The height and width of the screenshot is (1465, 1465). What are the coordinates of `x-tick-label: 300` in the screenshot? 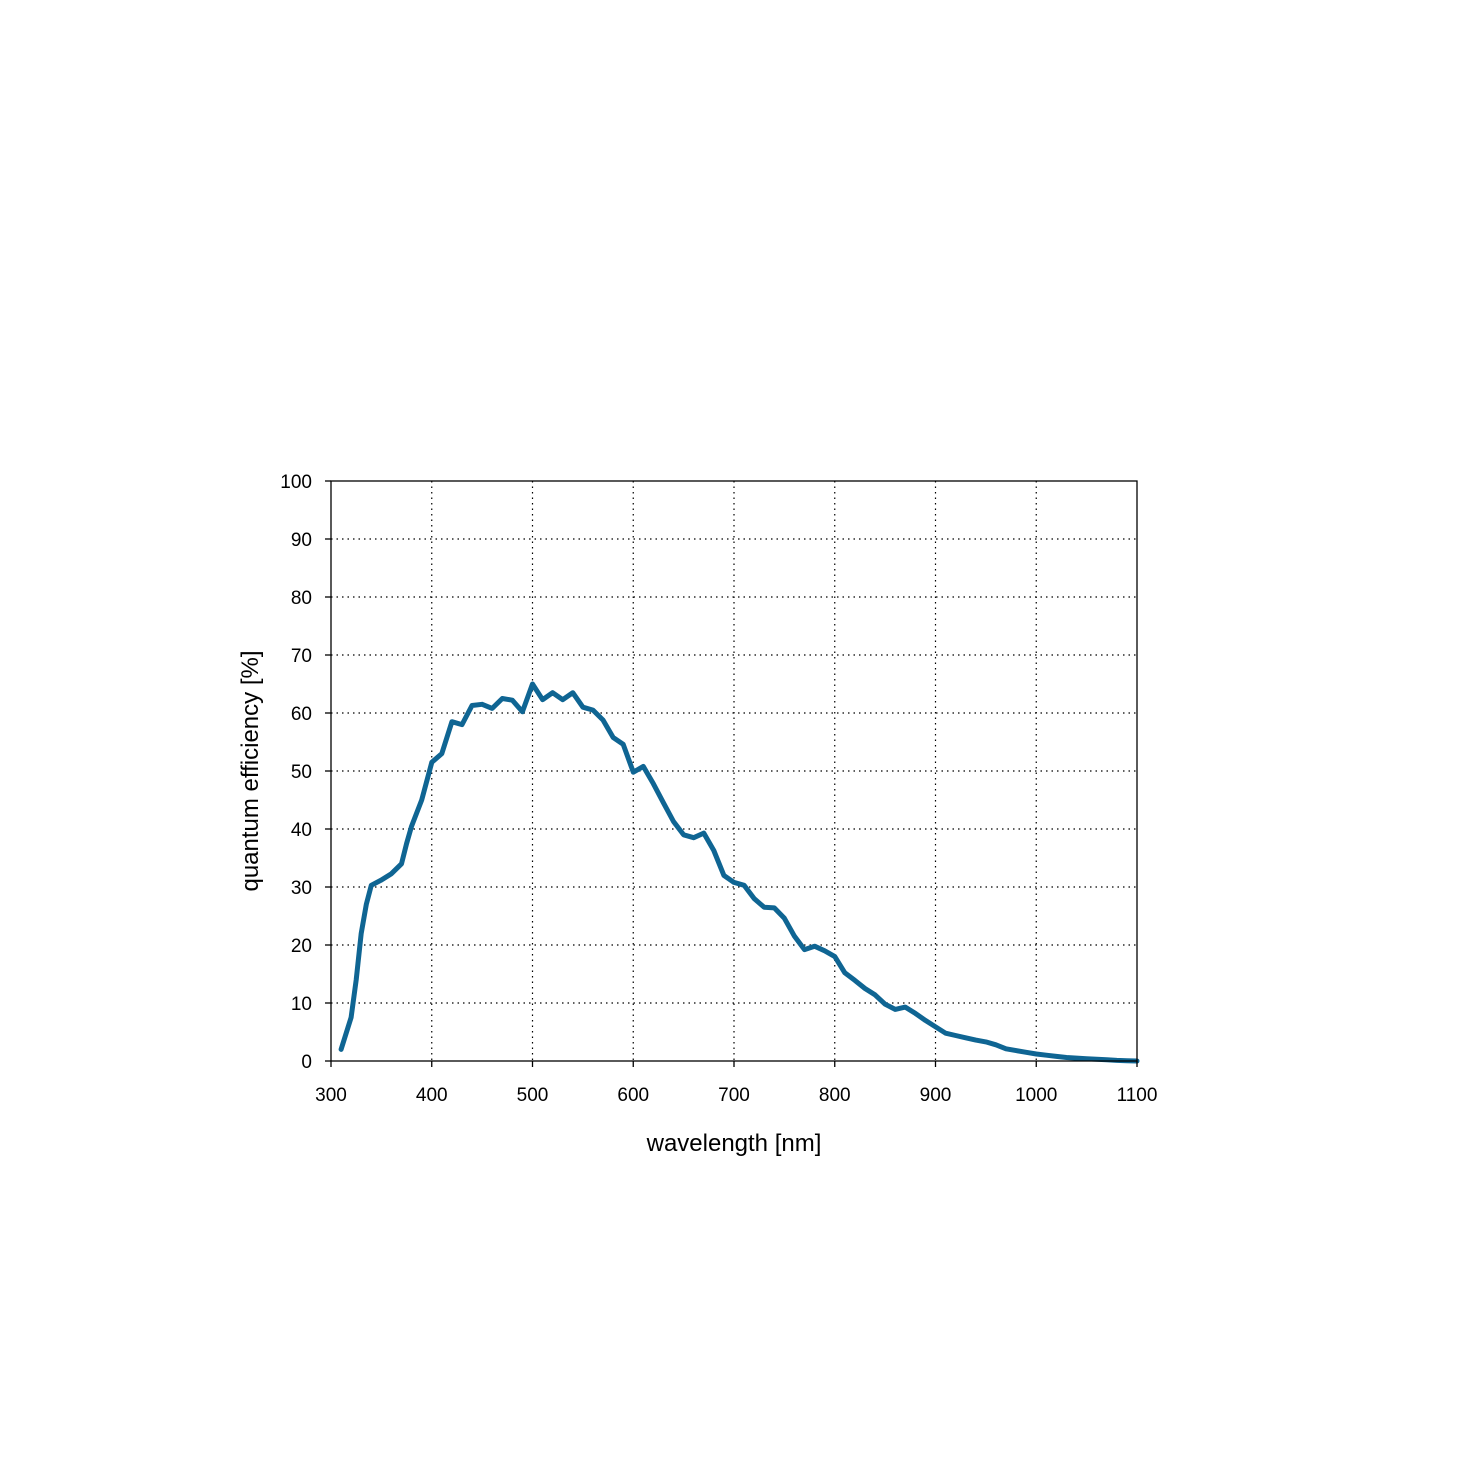 It's located at (331, 1095).